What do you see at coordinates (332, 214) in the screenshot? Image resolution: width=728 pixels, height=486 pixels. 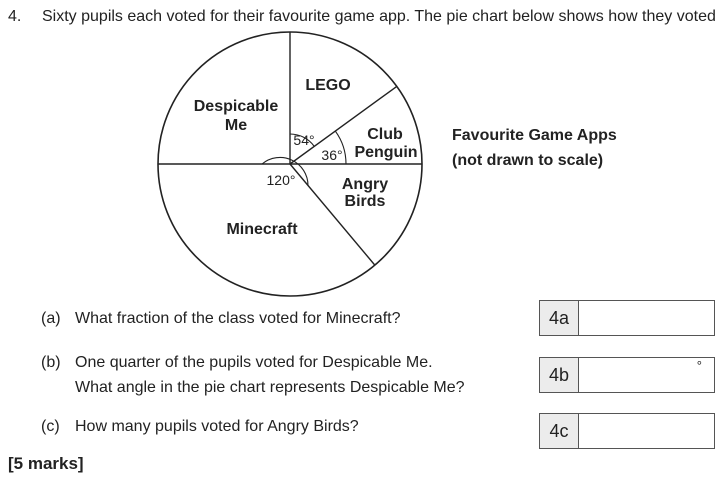 I see `radius-angry-minecraft` at bounding box center [332, 214].